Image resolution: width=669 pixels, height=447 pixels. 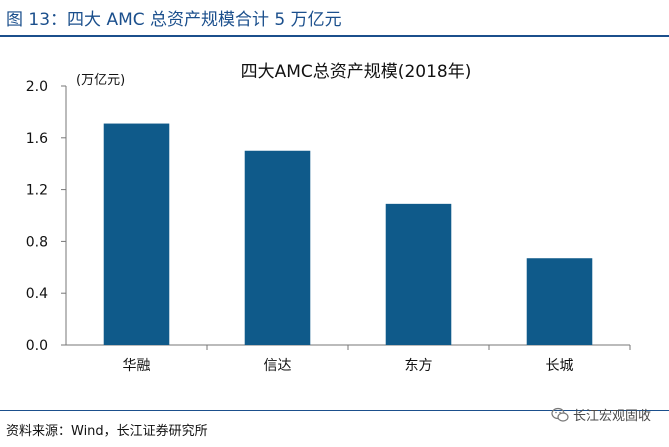 What do you see at coordinates (377, 359) in the screenshot?
I see `x-axis-labels: 华融 信达 东方 长城` at bounding box center [377, 359].